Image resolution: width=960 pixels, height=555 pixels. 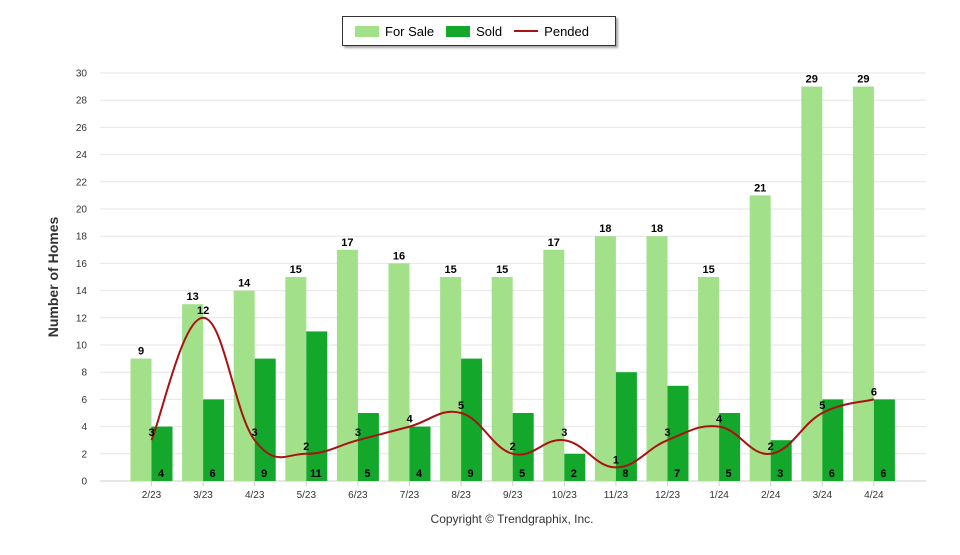 What do you see at coordinates (82, 318) in the screenshot?
I see `y-tick-label: 12` at bounding box center [82, 318].